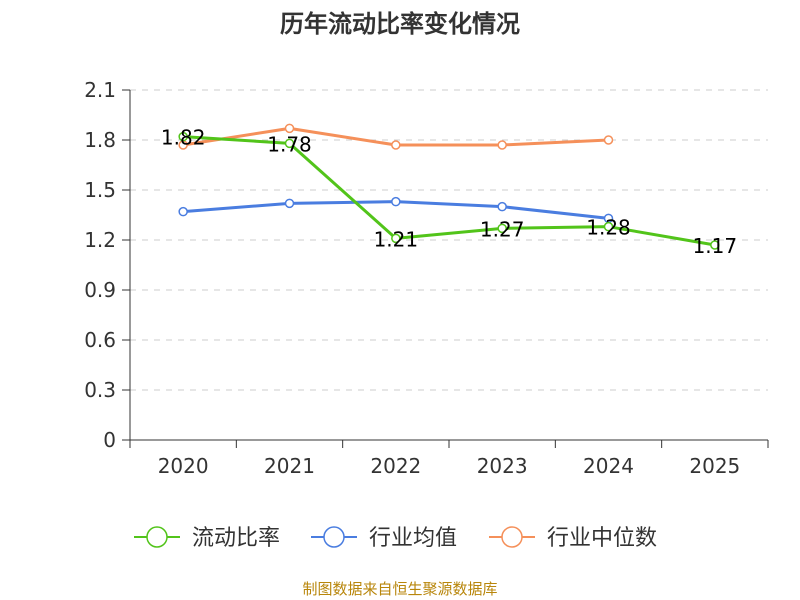 The image size is (800, 600). I want to click on y-tick-label: 0, so click(109, 440).